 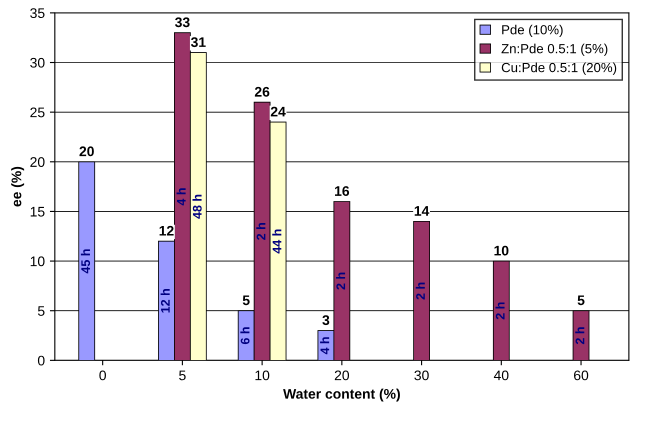 I want to click on x-tick-label: 5, so click(x=182, y=375).